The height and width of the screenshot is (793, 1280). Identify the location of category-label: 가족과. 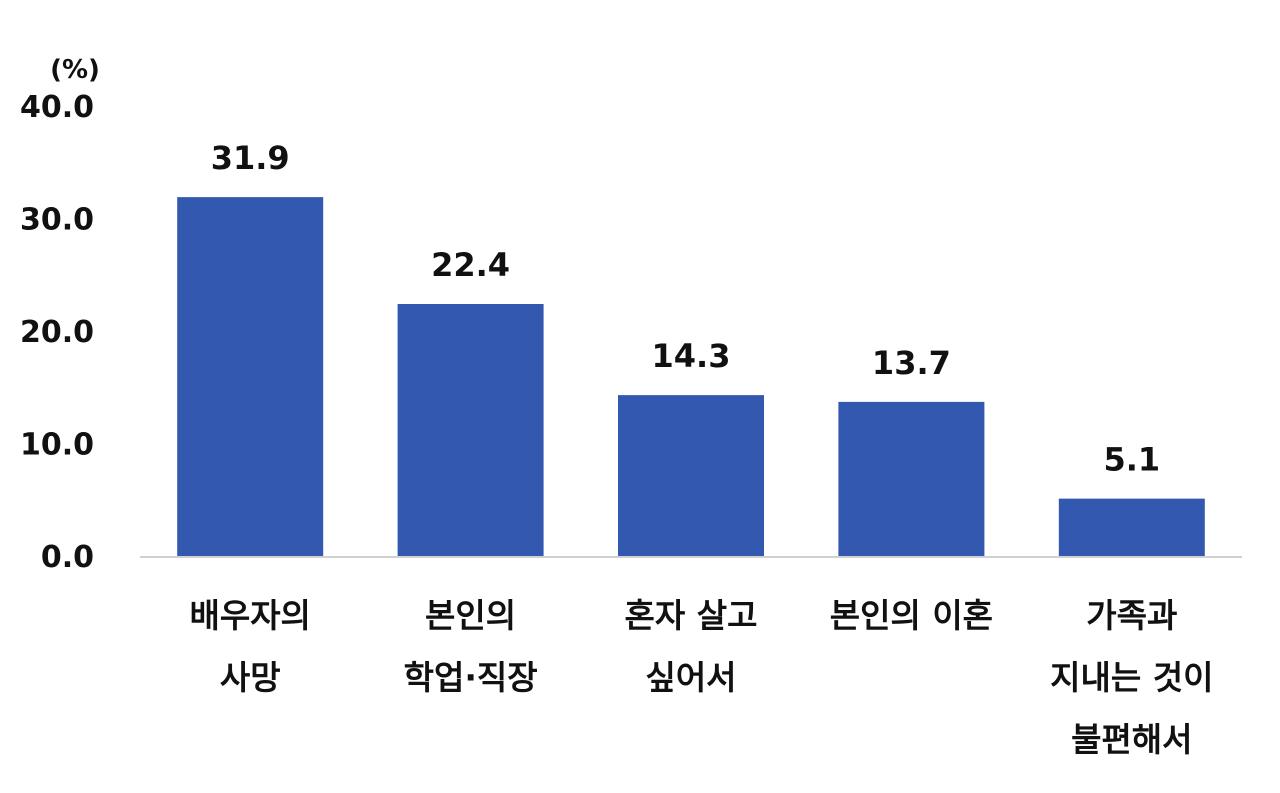
(1131, 615).